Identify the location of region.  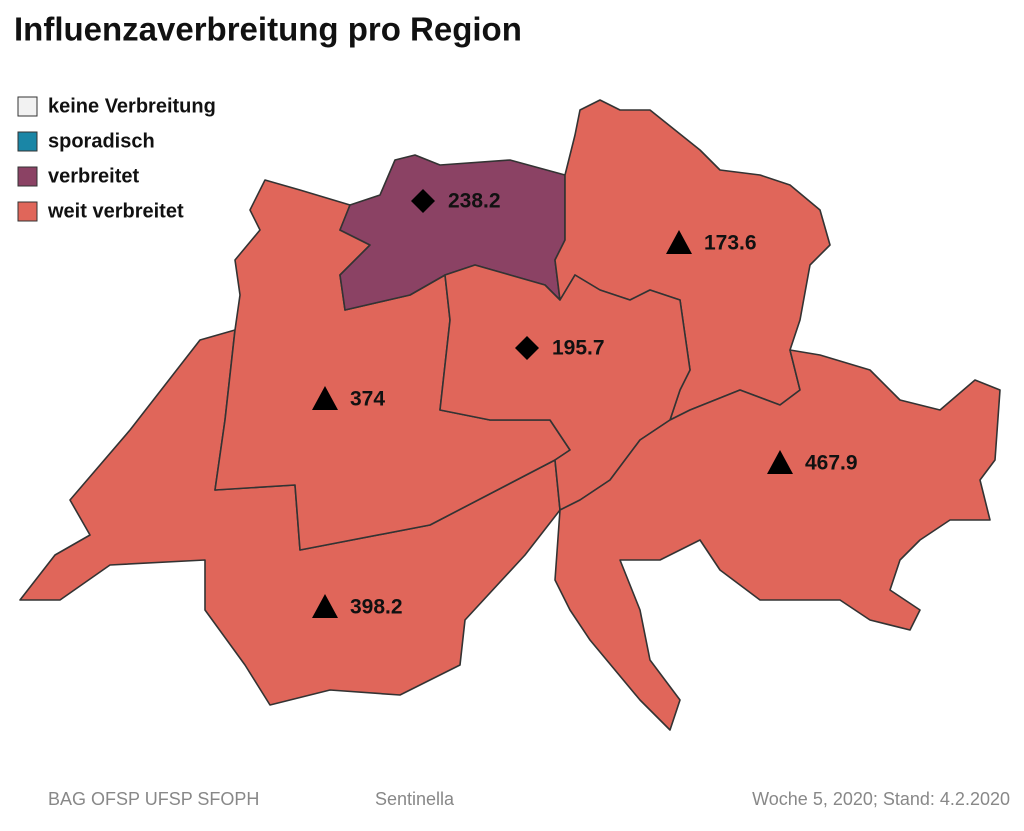
(565, 387).